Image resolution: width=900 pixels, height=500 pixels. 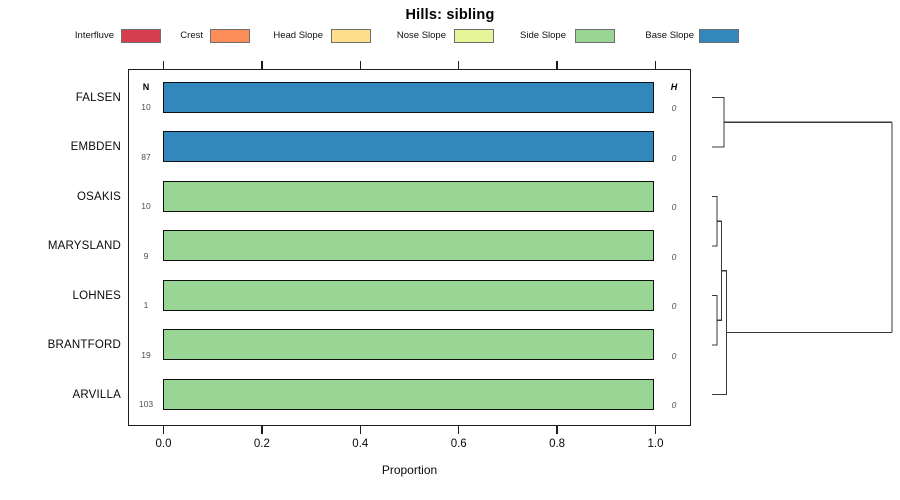 What do you see at coordinates (98, 196) in the screenshot?
I see `row-label-osakis: OSAKIS` at bounding box center [98, 196].